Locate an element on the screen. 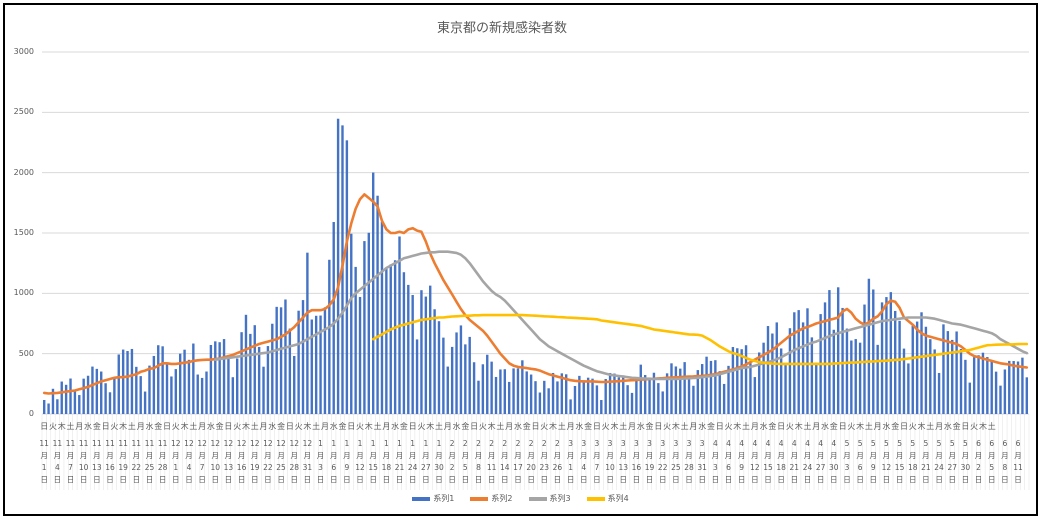 This screenshot has height=520, width=1041. y-tick-label: 3000 is located at coordinates (23, 51).